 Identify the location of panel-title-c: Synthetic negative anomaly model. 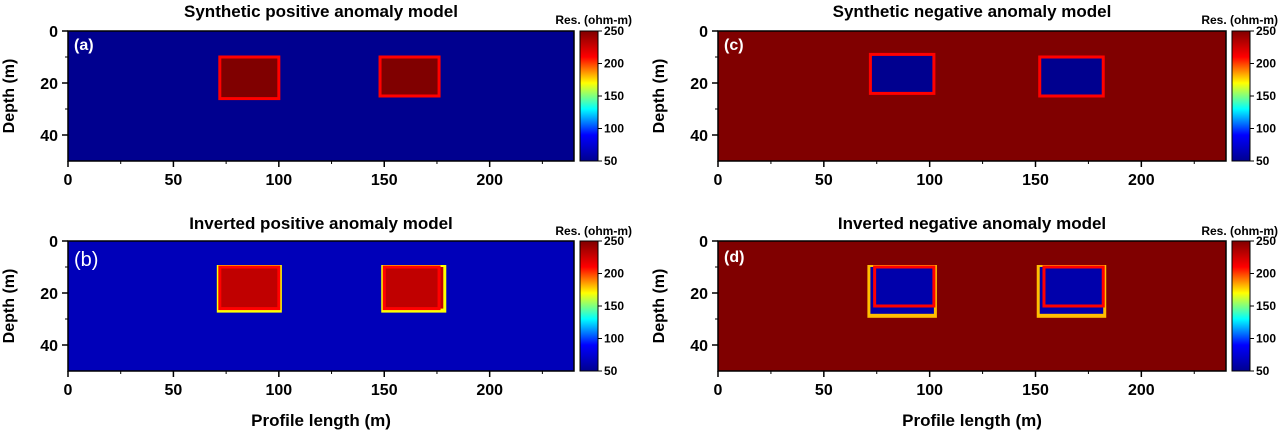
(972, 11).